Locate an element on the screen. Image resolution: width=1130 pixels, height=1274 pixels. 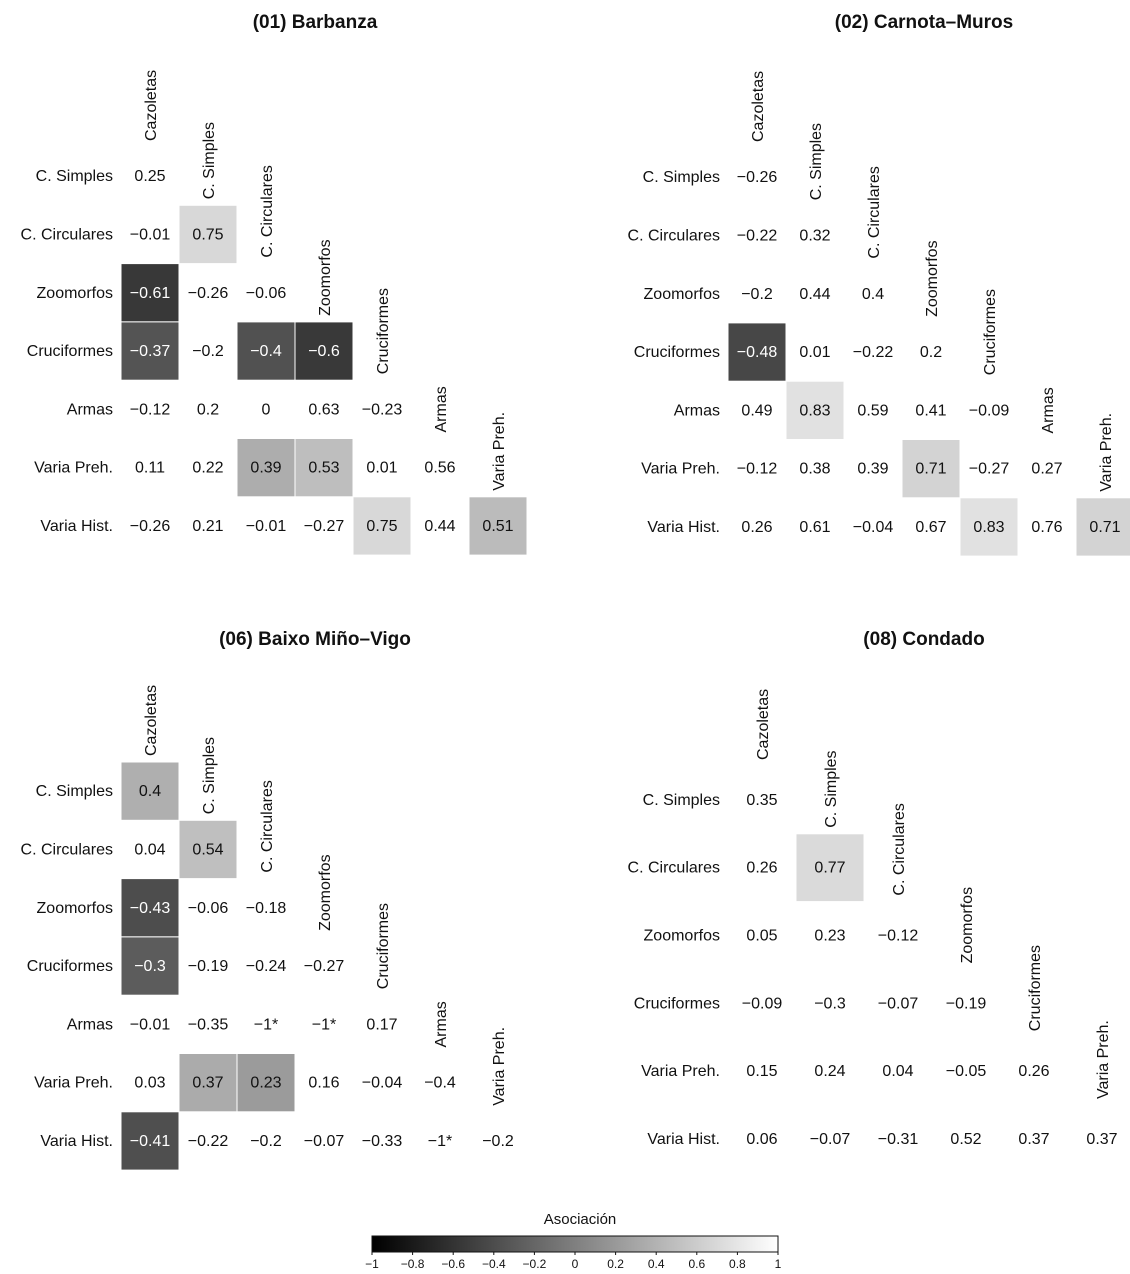
value-label: −0.01 is located at coordinates (150, 234).